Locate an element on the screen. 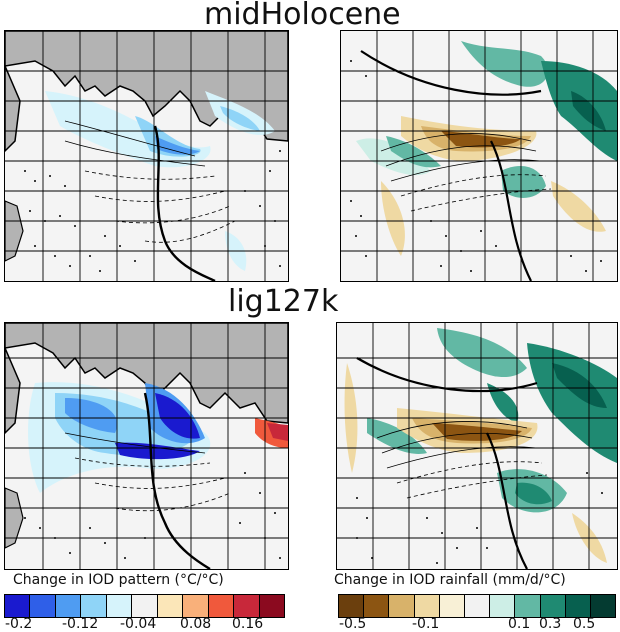  colorbar-tick-rain: 0.3 is located at coordinates (550, 624).